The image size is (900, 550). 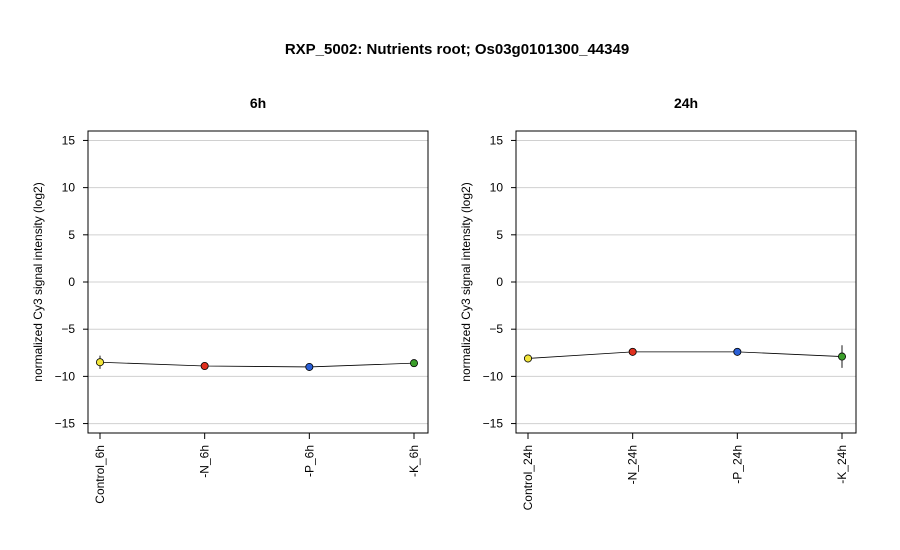 What do you see at coordinates (686, 103) in the screenshot?
I see `panel-title: 24h` at bounding box center [686, 103].